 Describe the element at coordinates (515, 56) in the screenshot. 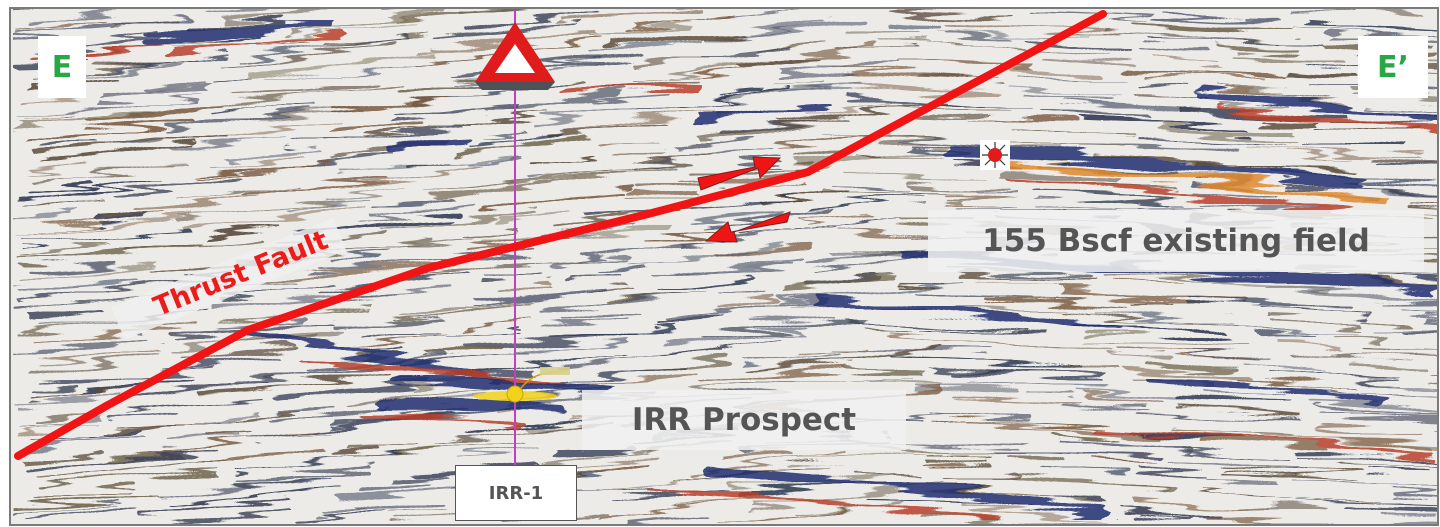

I see `red-triangle-icon` at that location.